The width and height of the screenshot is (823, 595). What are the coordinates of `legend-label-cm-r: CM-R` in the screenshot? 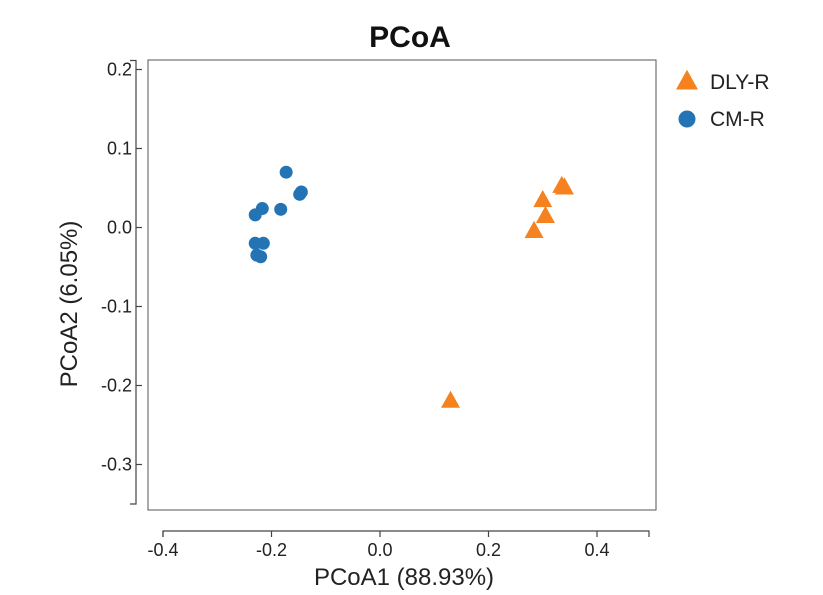 It's located at (737, 119).